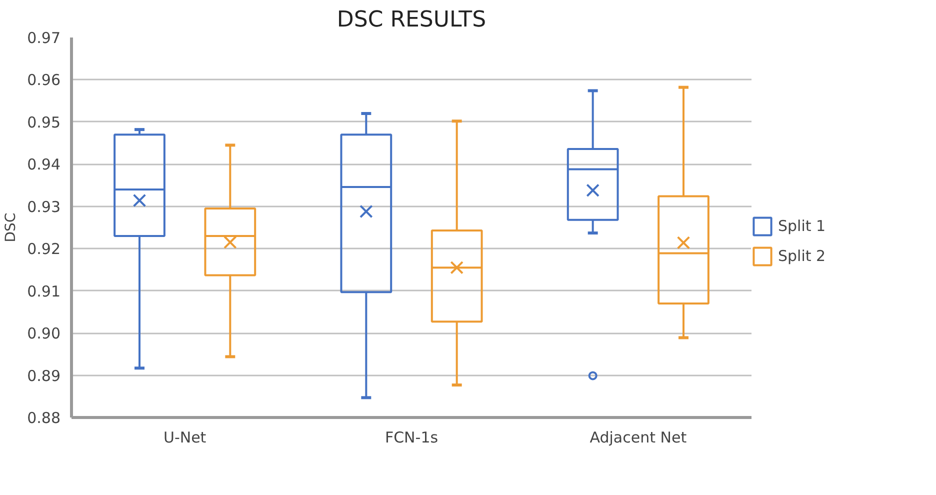 This screenshot has height=495, width=936. What do you see at coordinates (44, 38) in the screenshot?
I see `y-tick-label: 0.97` at bounding box center [44, 38].